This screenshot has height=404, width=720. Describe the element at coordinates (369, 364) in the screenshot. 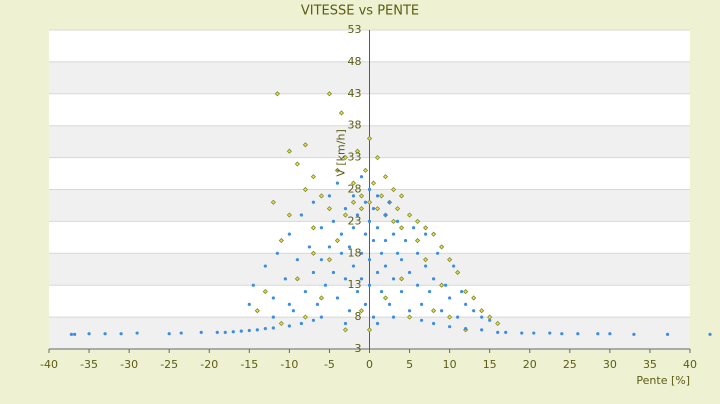

I see `x-tick-label: 0` at that location.